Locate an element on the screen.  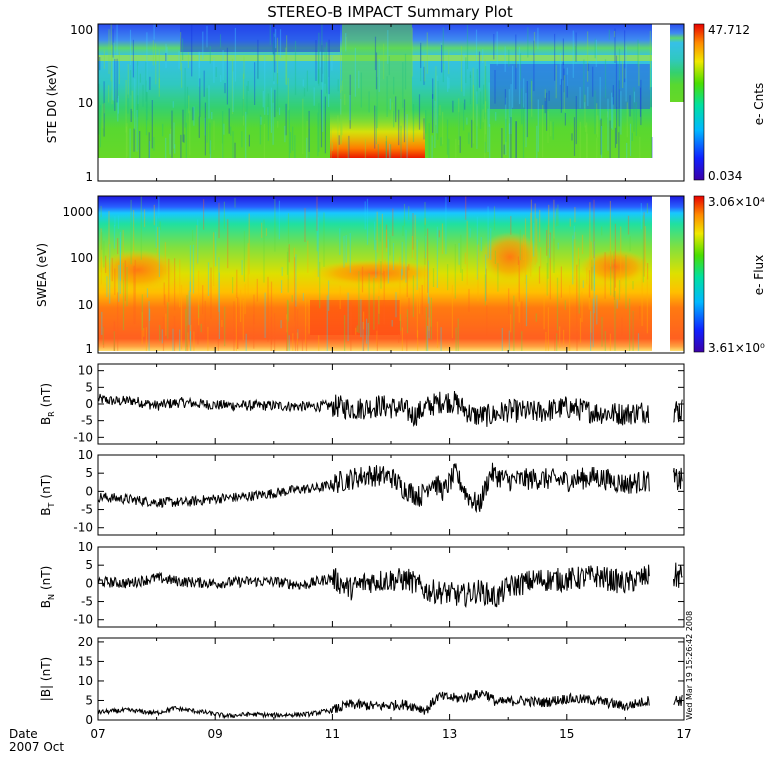
bn-trace-segment is located at coordinates (678, 575).